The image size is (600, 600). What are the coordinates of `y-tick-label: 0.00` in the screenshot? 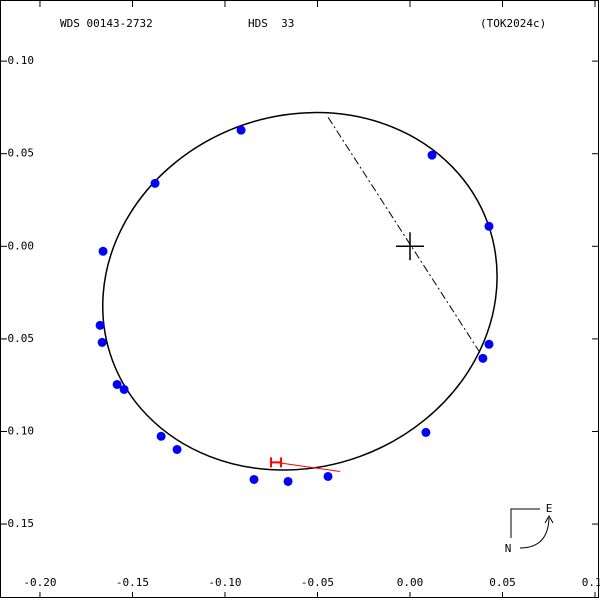 It's located at (21, 245).